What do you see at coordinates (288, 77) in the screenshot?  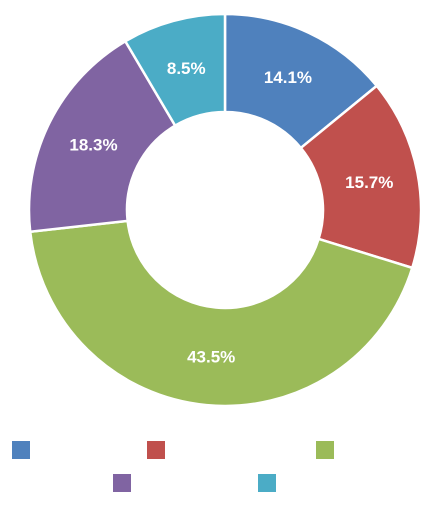 I see `slice-label-0: 14.1%` at bounding box center [288, 77].